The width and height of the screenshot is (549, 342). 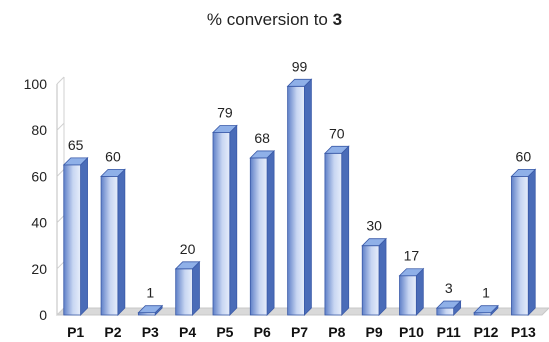 What do you see at coordinates (486, 332) in the screenshot?
I see `x-tick-label: P12` at bounding box center [486, 332].